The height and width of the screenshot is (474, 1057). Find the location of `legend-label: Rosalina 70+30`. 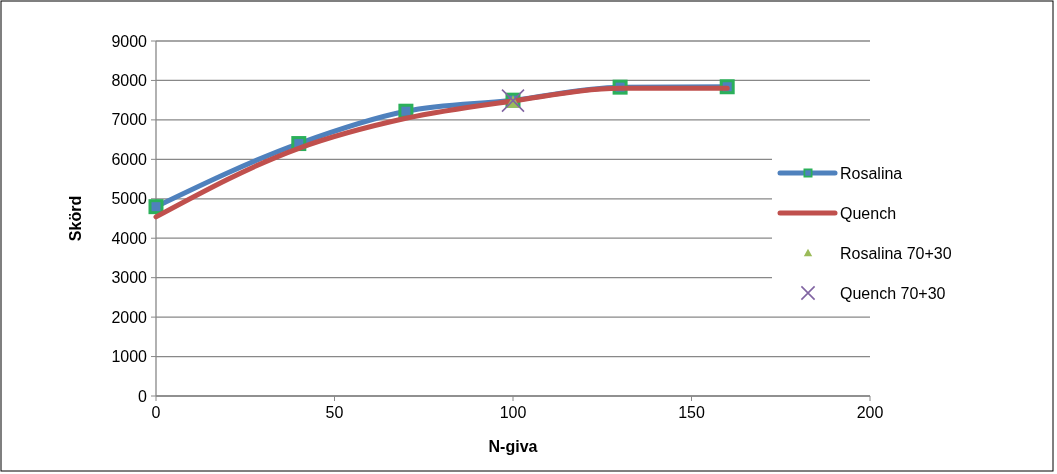

legend-label: Rosalina 70+30 is located at coordinates (896, 253).